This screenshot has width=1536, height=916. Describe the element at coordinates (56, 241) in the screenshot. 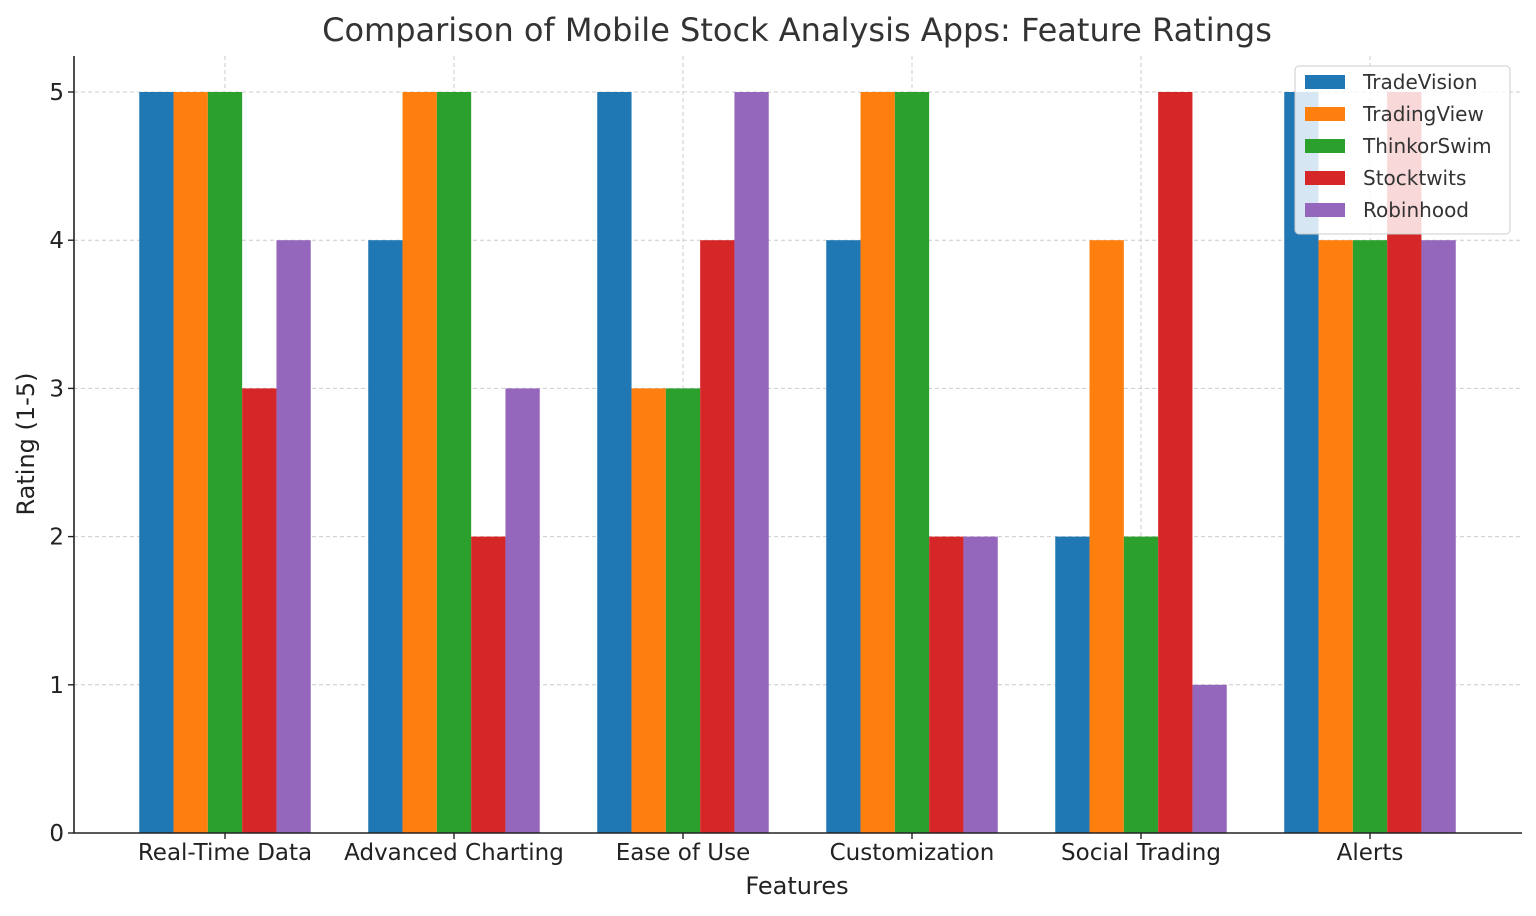

I see `y-tick-label: 4` at that location.